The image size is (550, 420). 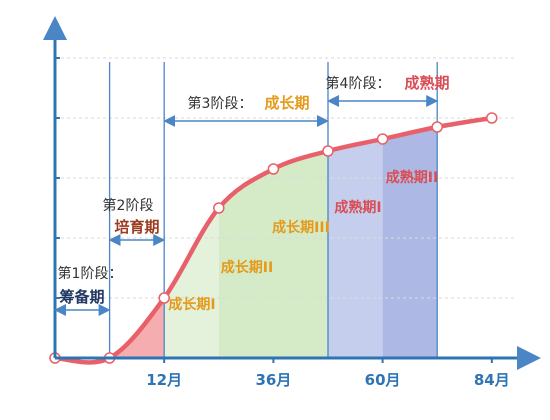 What do you see at coordinates (90, 273) in the screenshot?
I see `stage-1-label: 第1阶段：` at bounding box center [90, 273].